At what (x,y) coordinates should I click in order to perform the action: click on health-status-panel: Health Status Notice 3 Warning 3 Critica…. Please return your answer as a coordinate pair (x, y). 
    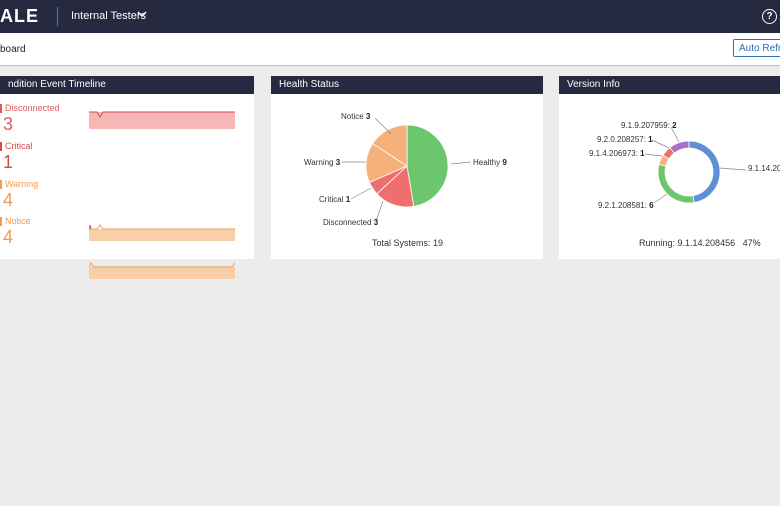
    Looking at the image, I should click on (407, 167).